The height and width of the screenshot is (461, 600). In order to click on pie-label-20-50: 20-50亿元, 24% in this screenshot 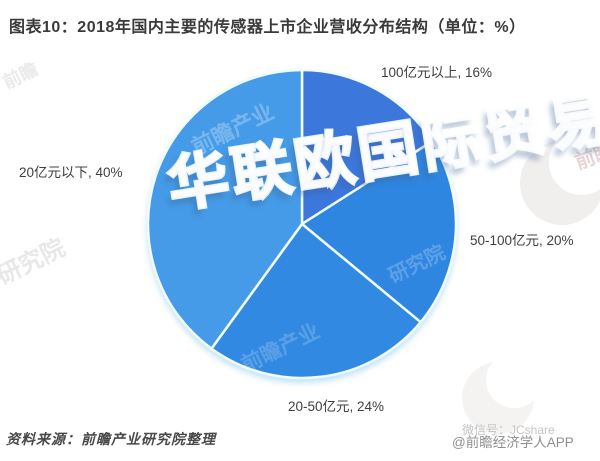, I will do `click(336, 406)`.